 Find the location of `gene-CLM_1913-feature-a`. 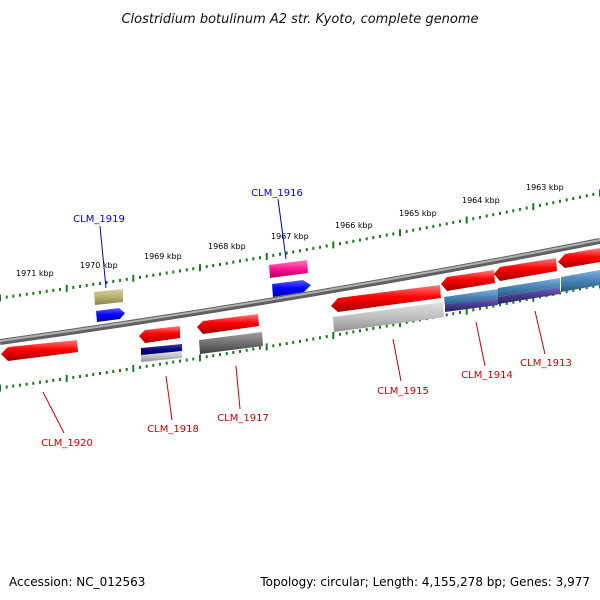

gene-CLM_1913-feature-a is located at coordinates (529, 287).